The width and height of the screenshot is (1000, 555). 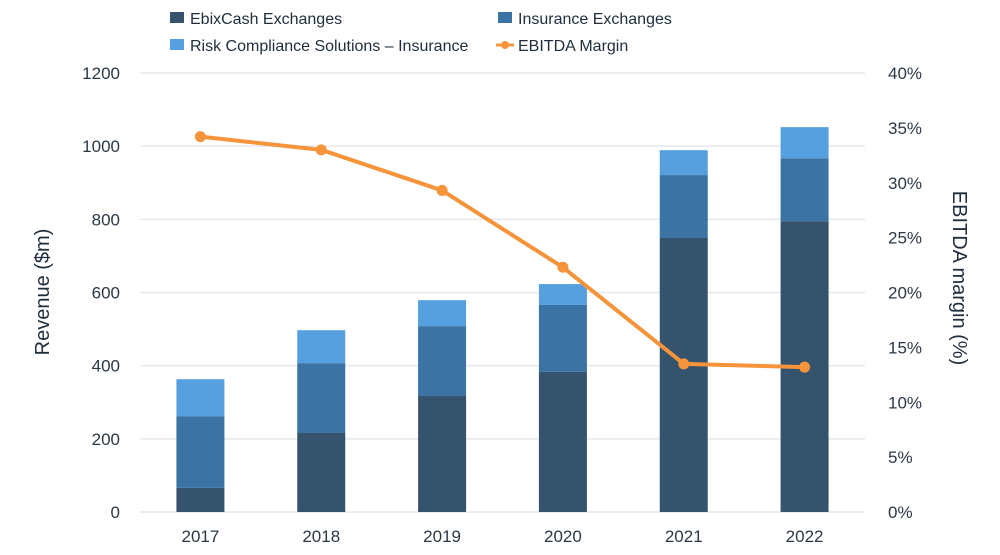 What do you see at coordinates (805, 536) in the screenshot?
I see `x-tick-label: 2022` at bounding box center [805, 536].